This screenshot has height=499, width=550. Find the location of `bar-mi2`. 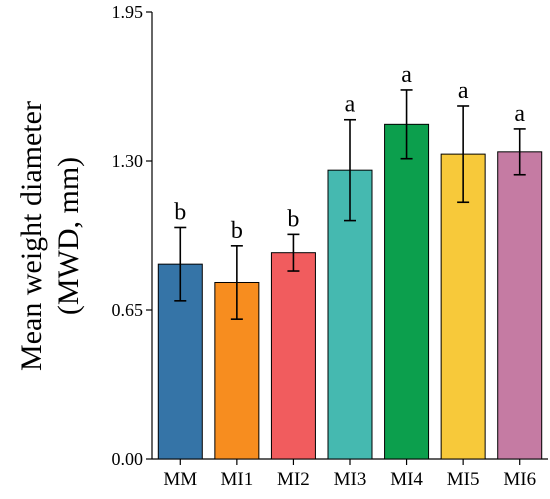

bar-mi2 is located at coordinates (293, 356).